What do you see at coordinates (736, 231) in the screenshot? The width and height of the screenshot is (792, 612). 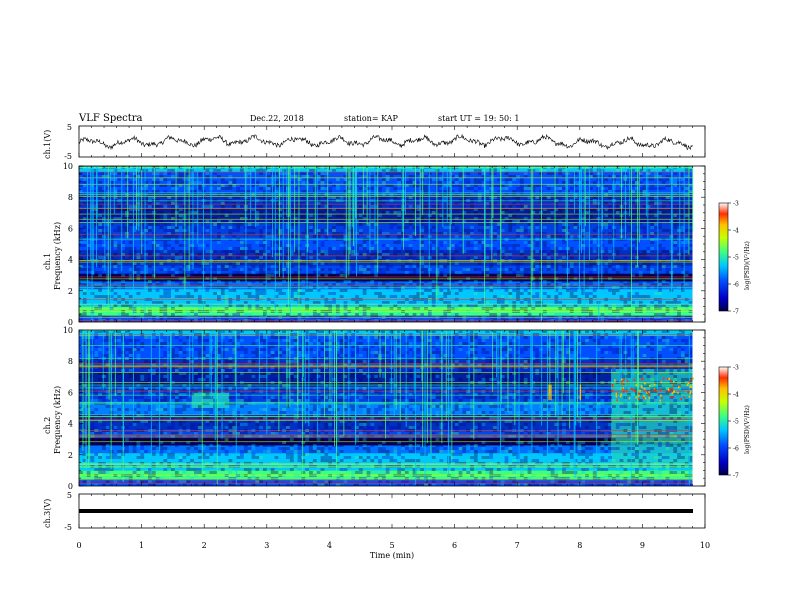 I see `colorbar-tick-label: -4` at bounding box center [736, 231].